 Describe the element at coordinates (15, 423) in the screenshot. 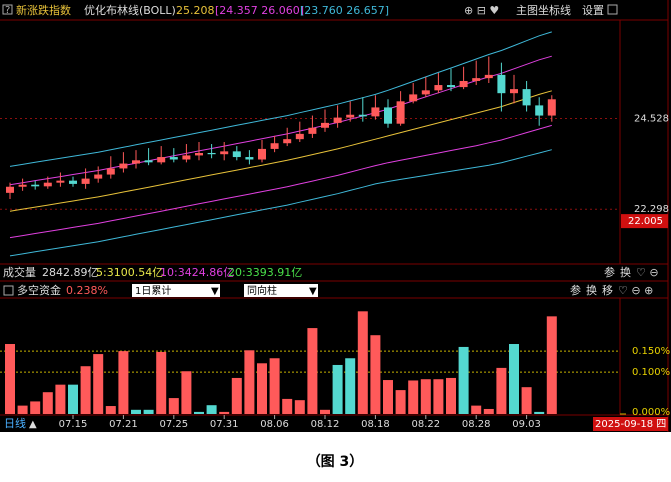

I see `period: 日线` at that location.